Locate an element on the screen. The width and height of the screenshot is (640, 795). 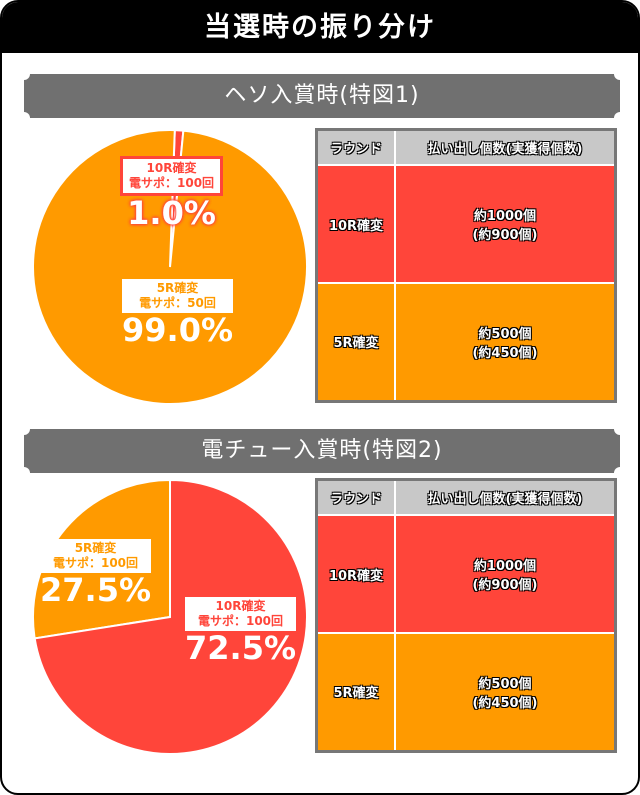
pie1-label-5r: 5R確変 電サポ：50回 99.0% is located at coordinates (178, 314).